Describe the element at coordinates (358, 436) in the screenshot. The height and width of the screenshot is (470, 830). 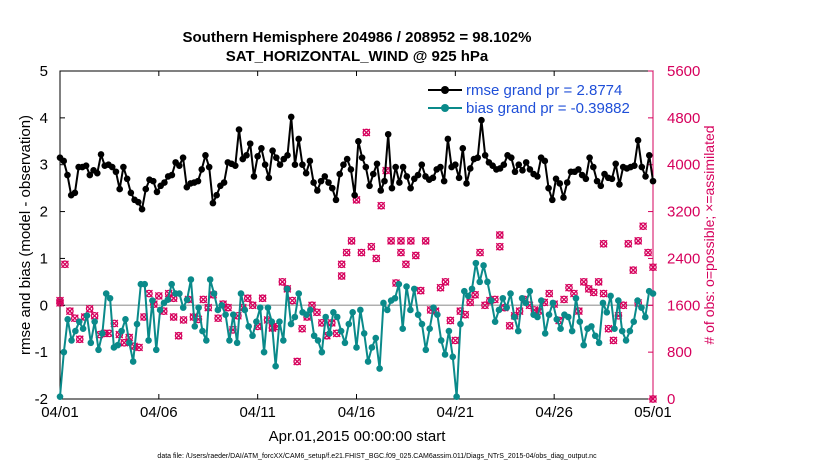
I see `x-axis-label: Apr.01,2015 00:00:00 start` at that location.